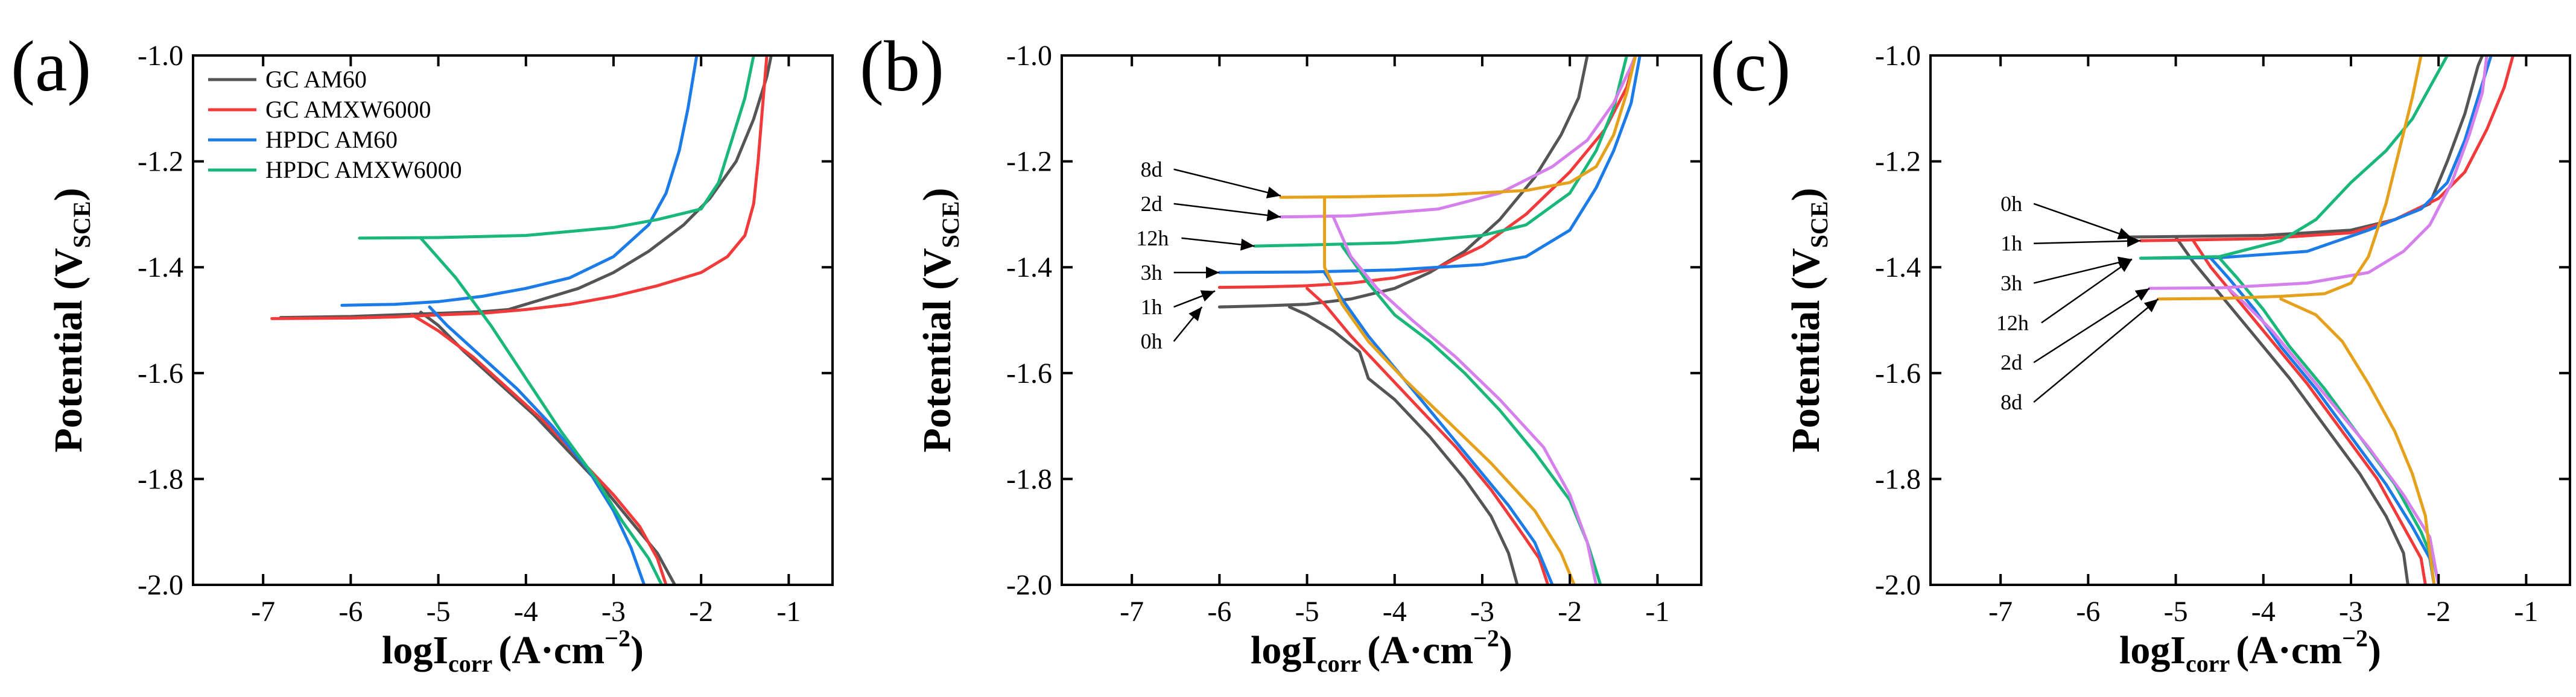 The image size is (2576, 697). Describe the element at coordinates (81, 224) in the screenshot. I see `y-axis-title-sub: SCE` at that location.